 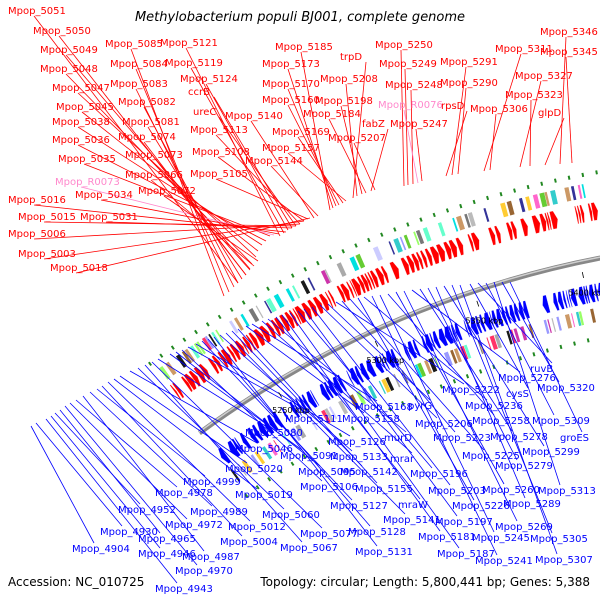 What do you see at coordinates (566, 388) in the screenshot?
I see `gene-label: Mpop_5320` at bounding box center [566, 388].